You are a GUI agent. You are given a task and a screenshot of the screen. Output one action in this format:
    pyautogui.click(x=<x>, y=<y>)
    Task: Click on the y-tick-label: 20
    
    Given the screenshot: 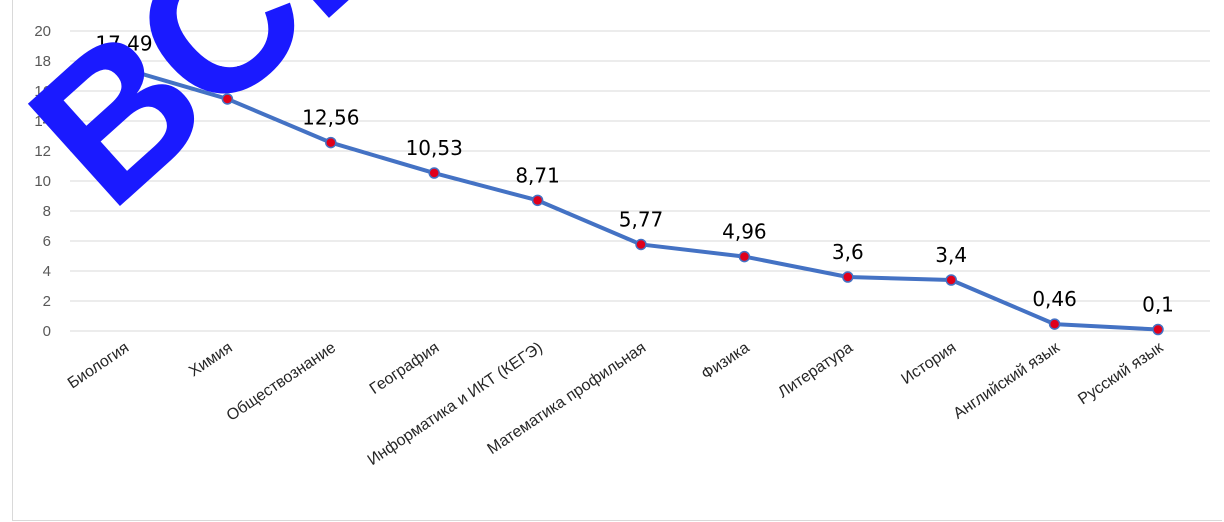 What is the action you would take?
    pyautogui.click(x=42, y=31)
    